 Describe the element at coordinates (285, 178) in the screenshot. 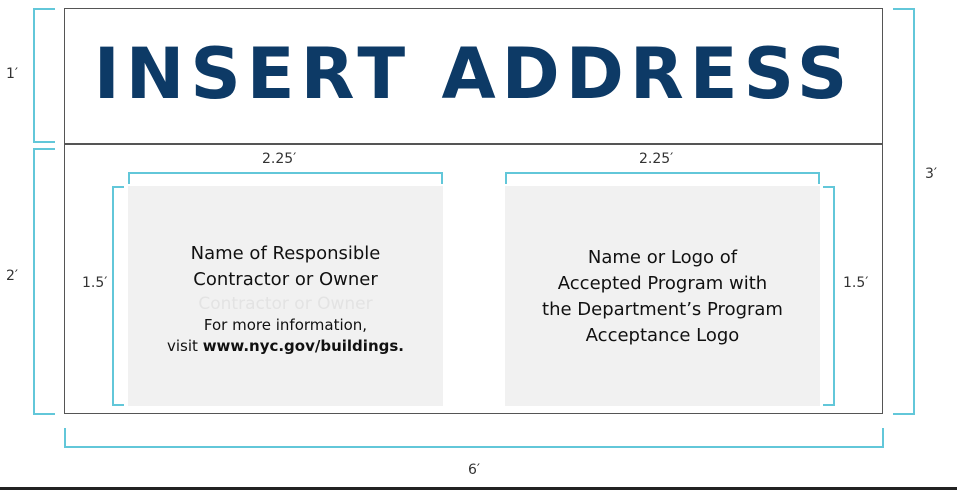

I see `left-panel-width-bracket` at that location.